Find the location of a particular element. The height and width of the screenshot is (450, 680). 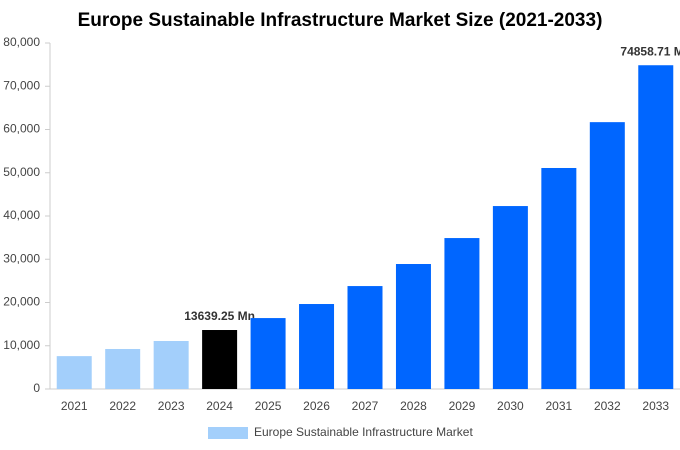

y-tick-label: 20,000 is located at coordinates (21, 302).